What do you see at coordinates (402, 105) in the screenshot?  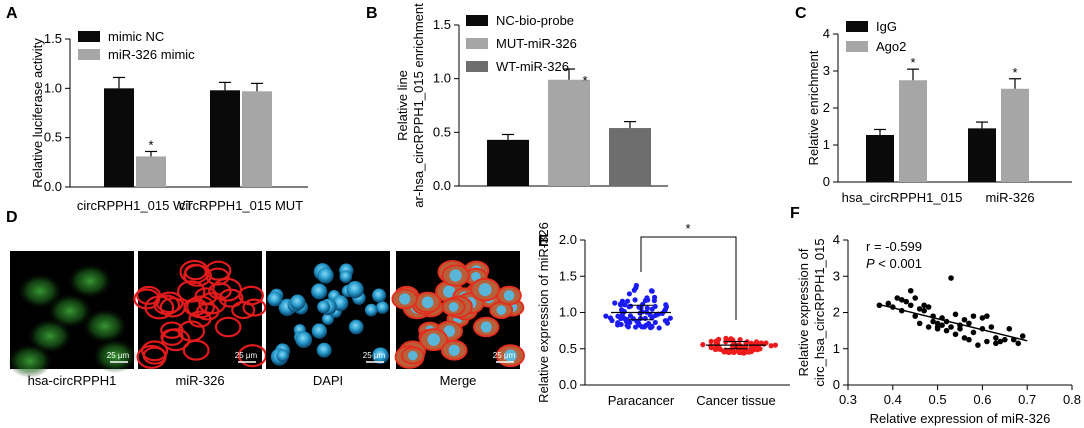 I see `panel-b-y-axis-label-line1: Relative line` at bounding box center [402, 105].